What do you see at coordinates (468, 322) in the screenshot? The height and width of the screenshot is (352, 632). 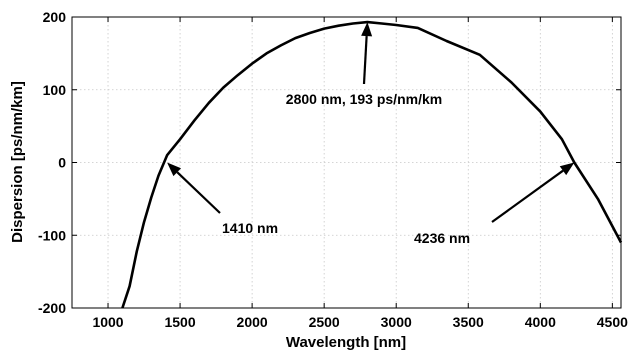 I see `x-tick-label: 3500` at bounding box center [468, 322].